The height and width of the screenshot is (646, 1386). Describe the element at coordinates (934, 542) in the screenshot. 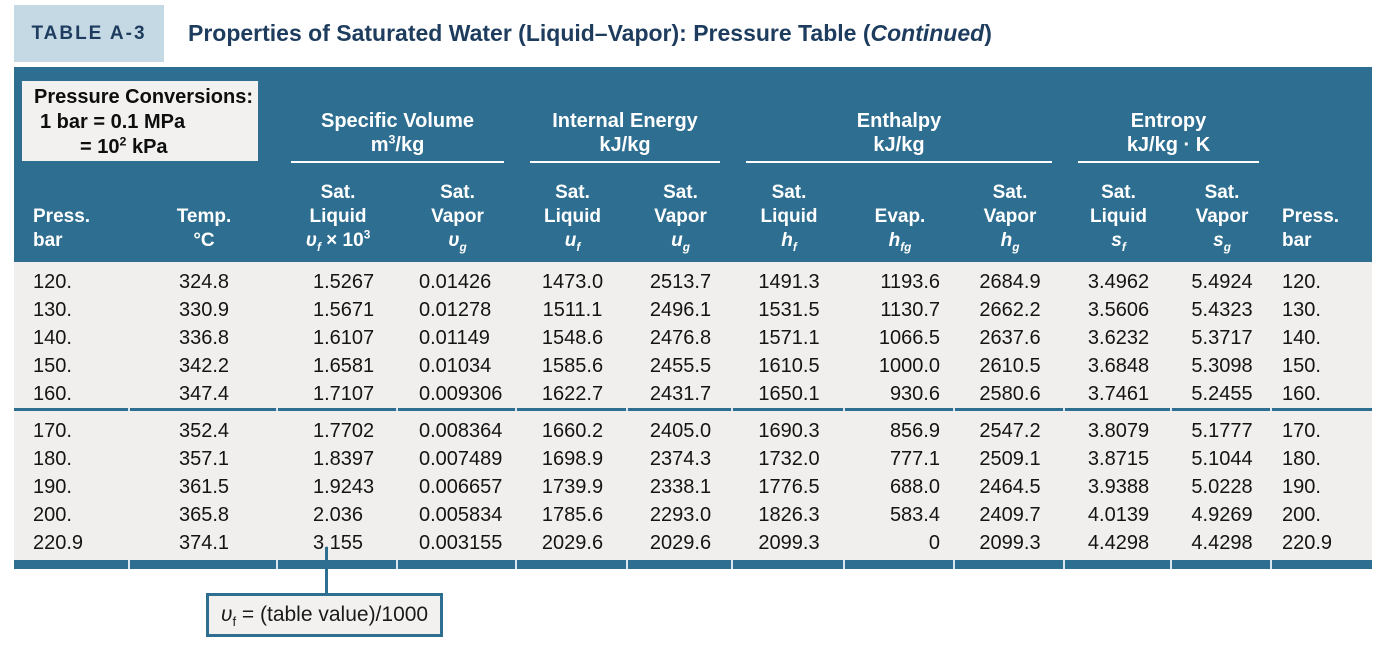

I see `table-cell: 0` at that location.